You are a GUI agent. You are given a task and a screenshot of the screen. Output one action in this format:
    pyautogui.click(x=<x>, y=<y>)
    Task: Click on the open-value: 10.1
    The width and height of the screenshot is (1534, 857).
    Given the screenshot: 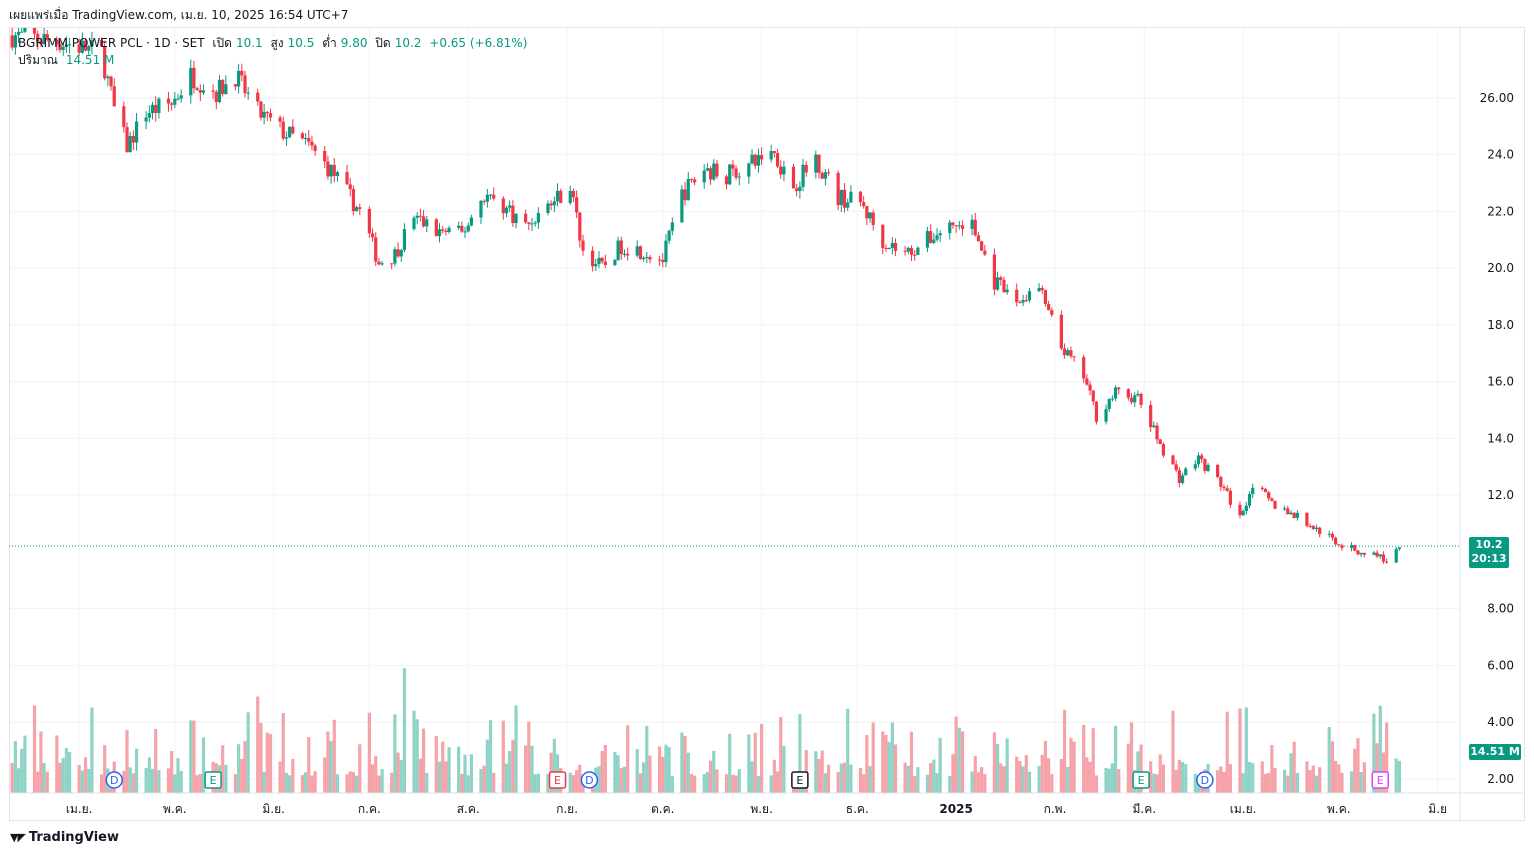 What is the action you would take?
    pyautogui.click(x=249, y=43)
    